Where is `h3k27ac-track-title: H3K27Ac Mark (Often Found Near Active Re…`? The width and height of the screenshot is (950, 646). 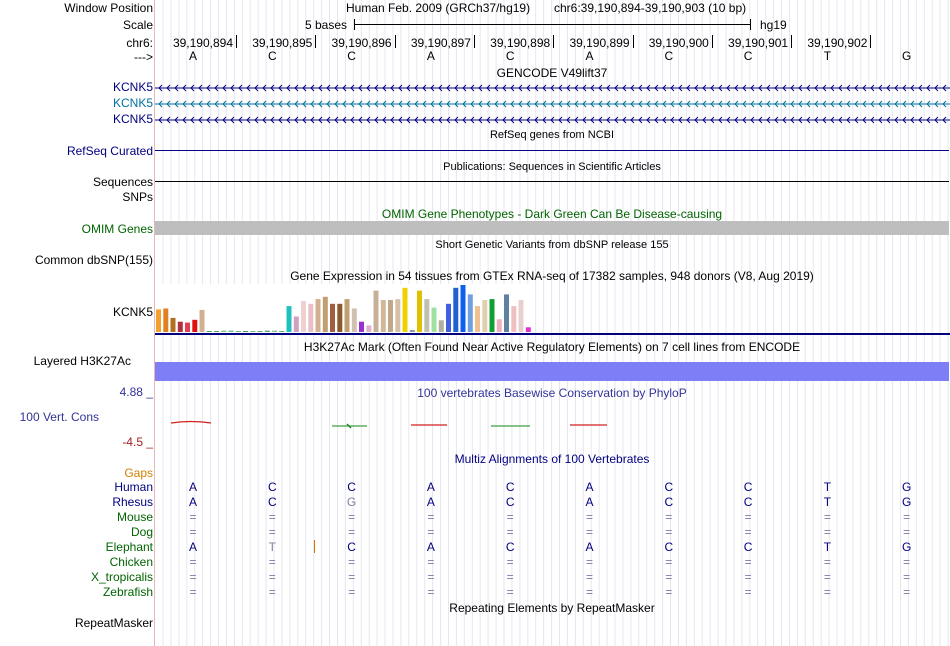
h3k27ac-track-title: H3K27Ac Mark (Often Found Near Active Re… is located at coordinates (552, 347).